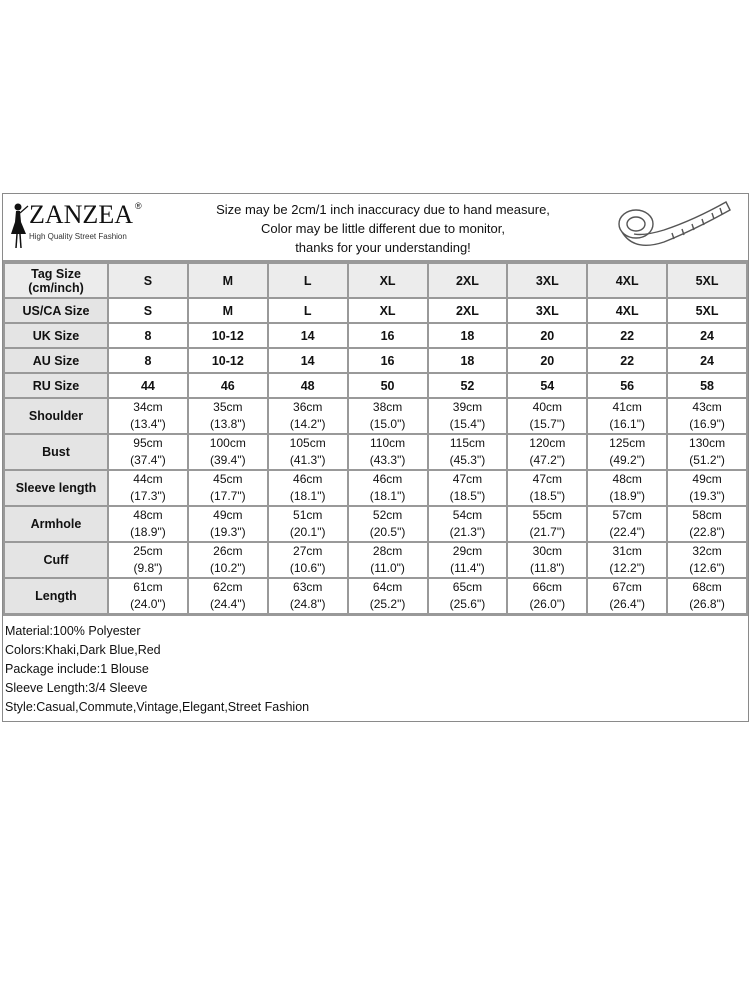 This screenshot has width=750, height=1000. What do you see at coordinates (387, 280) in the screenshot?
I see `size-cell: XL` at bounding box center [387, 280].